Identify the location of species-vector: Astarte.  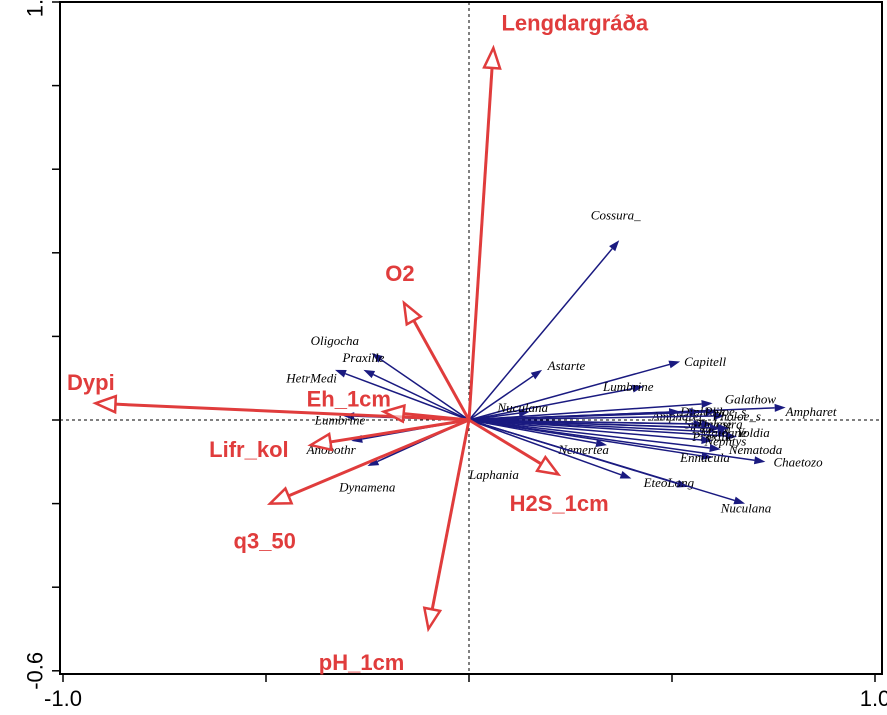
(527, 389).